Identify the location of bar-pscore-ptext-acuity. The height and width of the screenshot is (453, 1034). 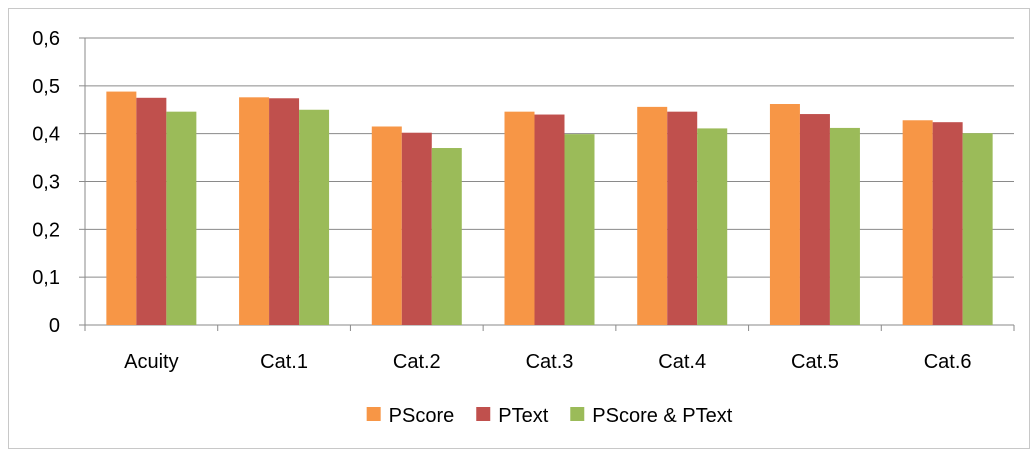
(181, 218).